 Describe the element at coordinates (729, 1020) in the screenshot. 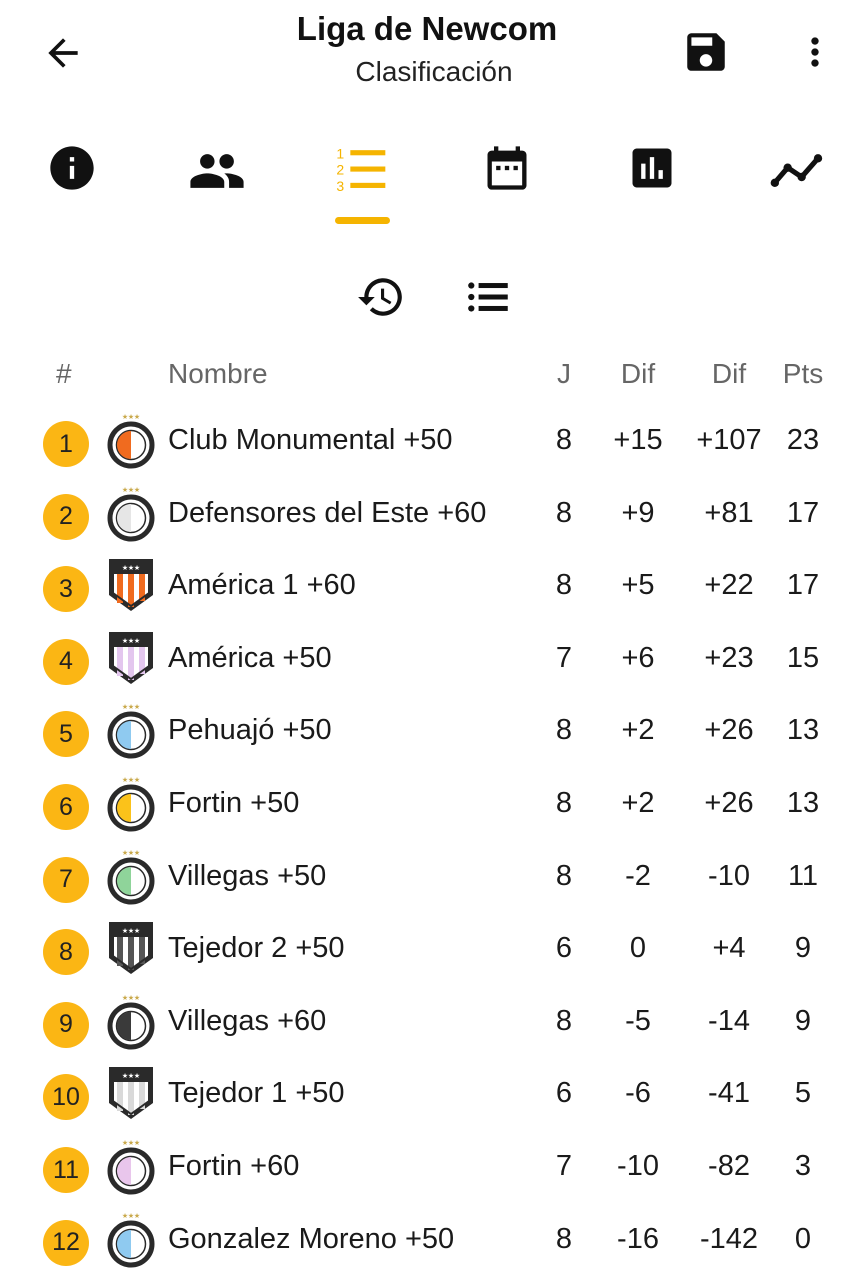

I see `point-diff-value: -14` at that location.